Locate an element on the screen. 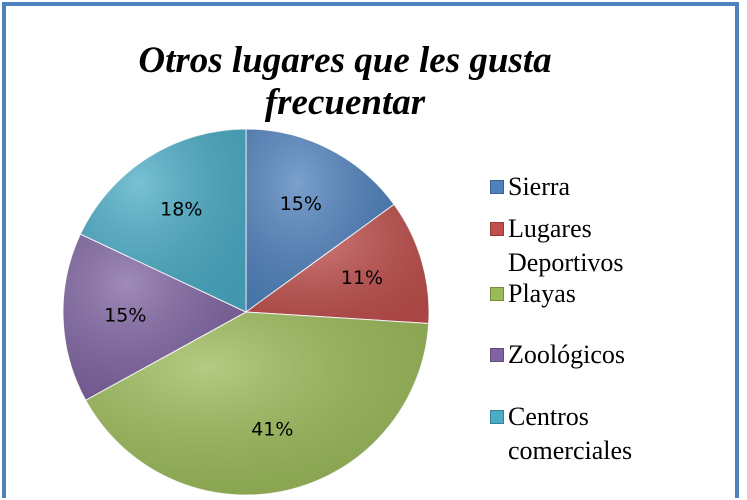 The height and width of the screenshot is (500, 747). legend-label: Lugares Deportivos is located at coordinates (566, 245).